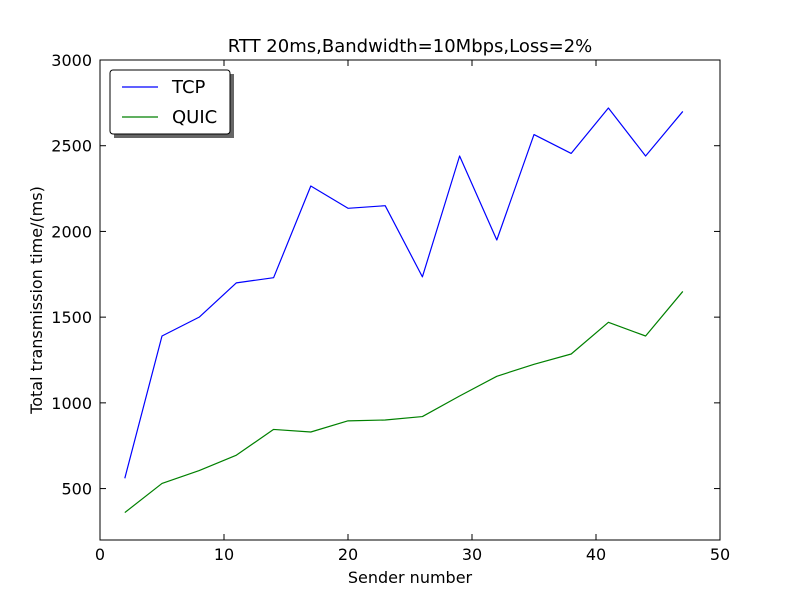 This screenshot has height=600, width=800. Describe the element at coordinates (76, 489) in the screenshot. I see `y-tick-label: 500` at that location.